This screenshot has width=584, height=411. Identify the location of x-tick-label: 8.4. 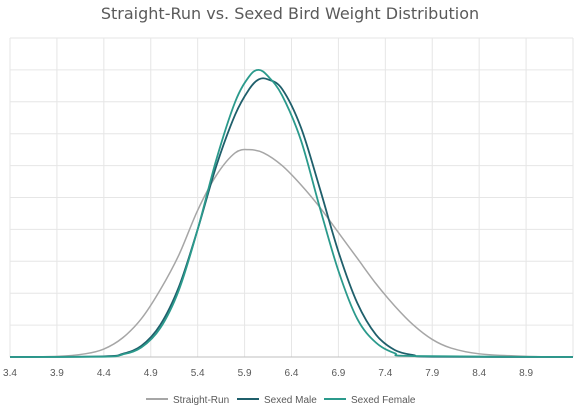
(479, 373).